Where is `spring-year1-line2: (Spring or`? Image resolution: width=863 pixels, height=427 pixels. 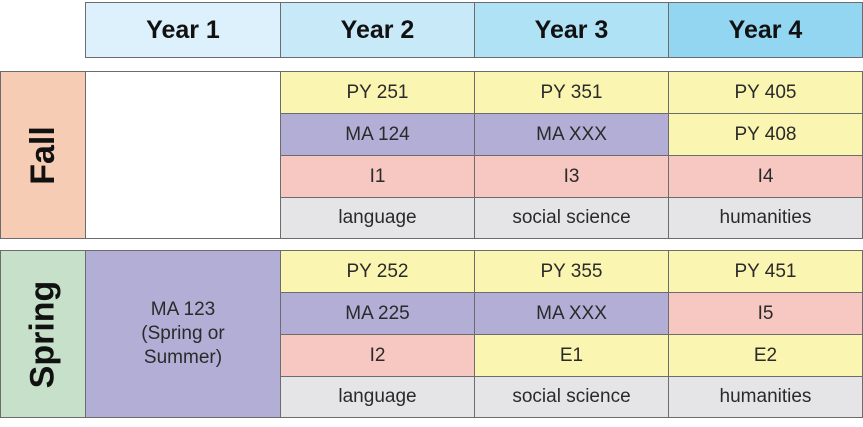
spring-year1-line2: (Spring or is located at coordinates (183, 333).